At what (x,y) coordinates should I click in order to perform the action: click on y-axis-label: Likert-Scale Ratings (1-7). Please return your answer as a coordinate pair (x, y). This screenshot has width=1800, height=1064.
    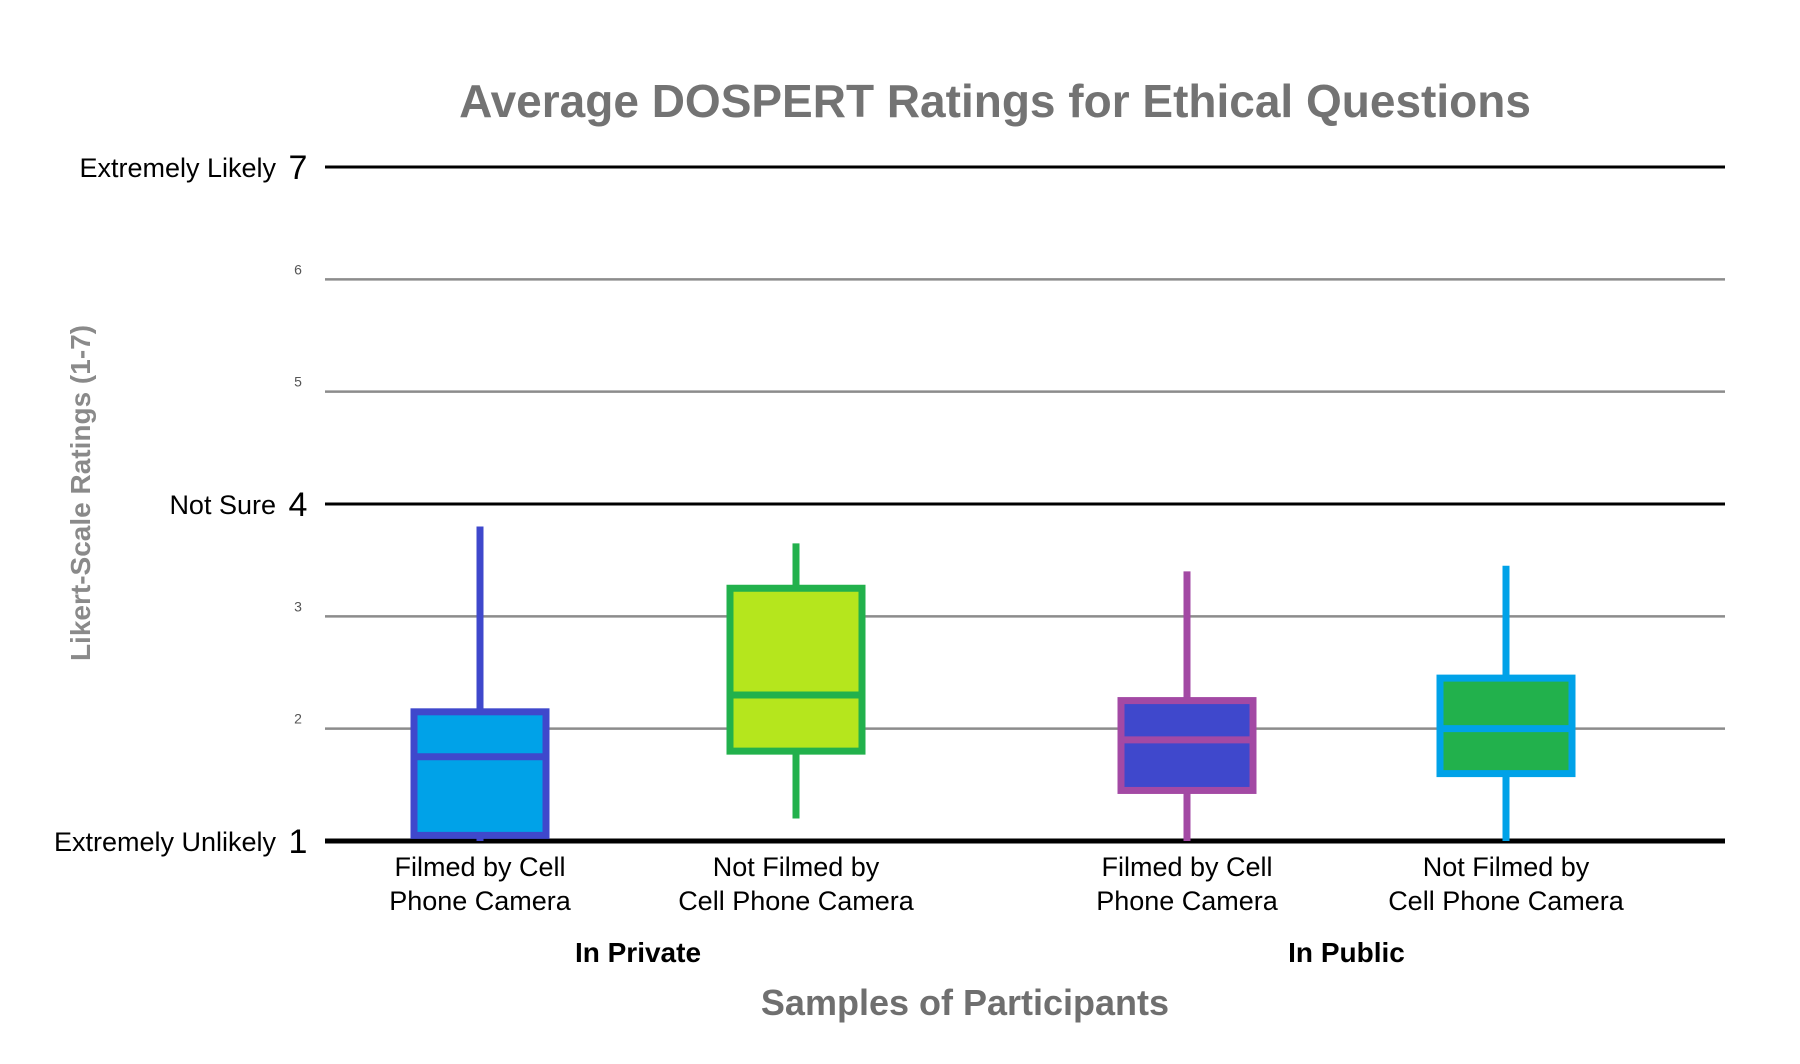
    Looking at the image, I should click on (80, 493).